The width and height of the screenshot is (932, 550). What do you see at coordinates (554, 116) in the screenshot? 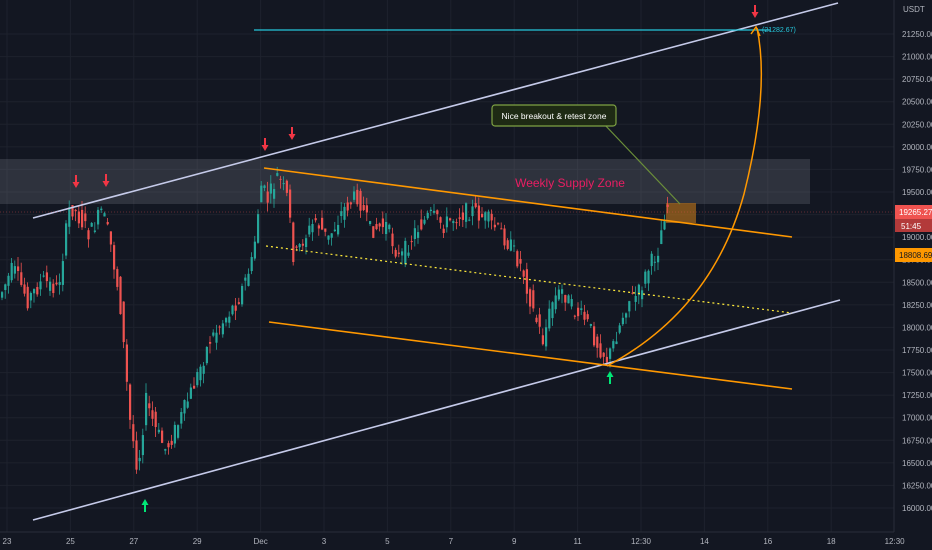
I see `callout-text: Nice breakout & retest zone` at bounding box center [554, 116].